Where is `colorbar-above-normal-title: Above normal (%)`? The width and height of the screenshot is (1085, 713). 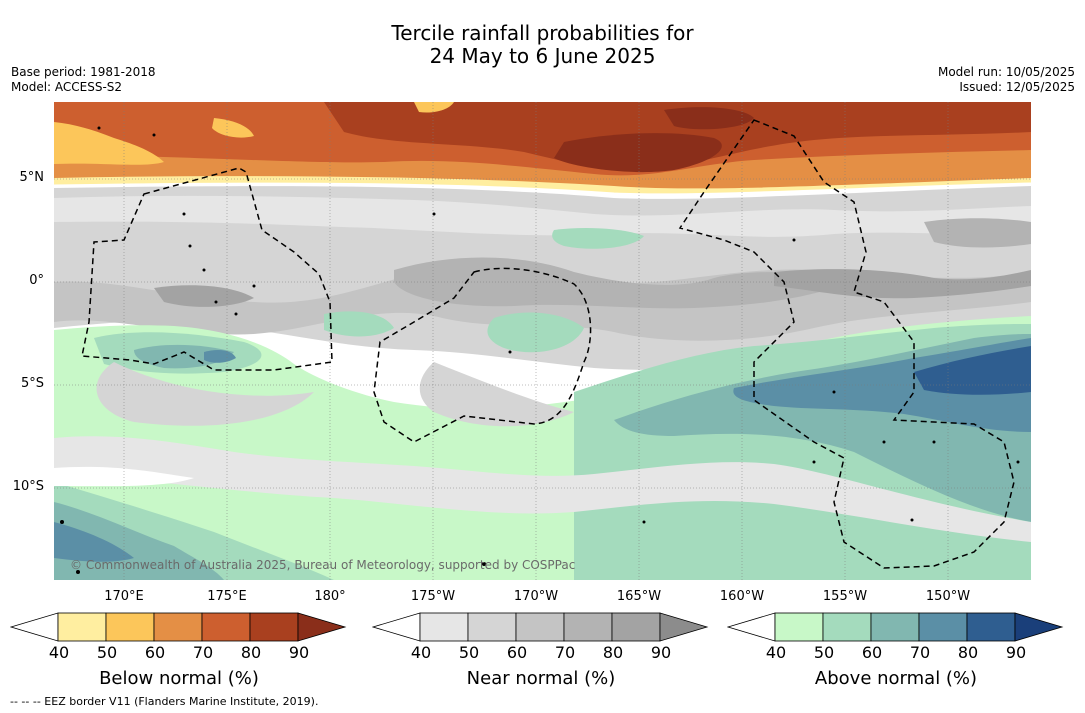
colorbar-above-normal-title: Above normal (%) is located at coordinates (896, 678).